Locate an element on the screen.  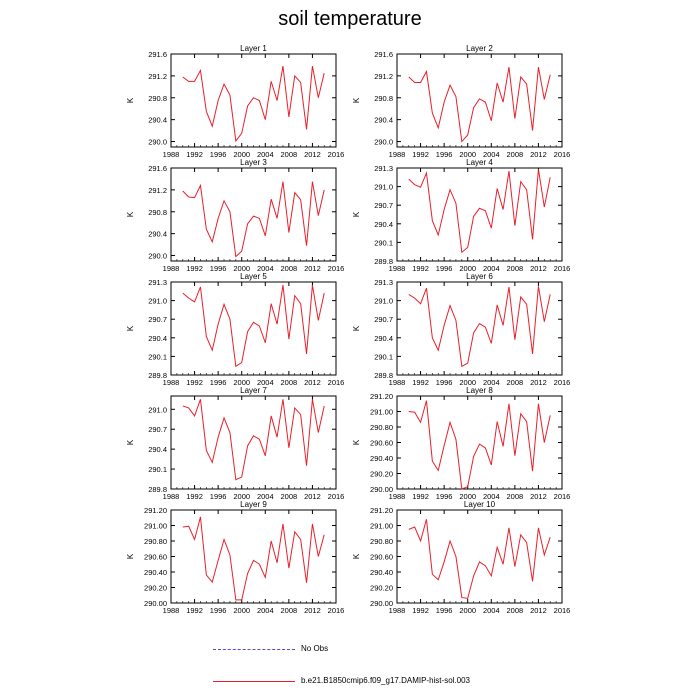
layer-3-y-axis-label: K is located at coordinates (130, 214).